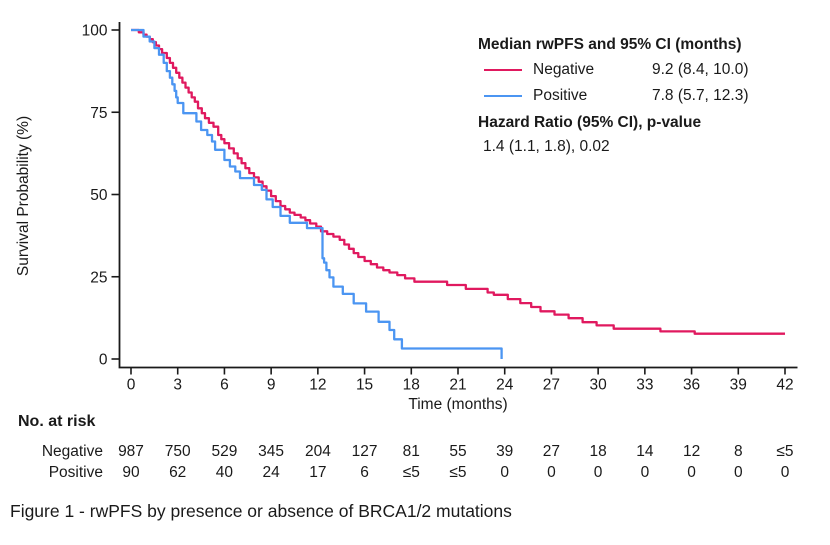 This screenshot has height=545, width=830. Describe the element at coordinates (75, 472) in the screenshot. I see `risk-row-label: Positive` at that location.